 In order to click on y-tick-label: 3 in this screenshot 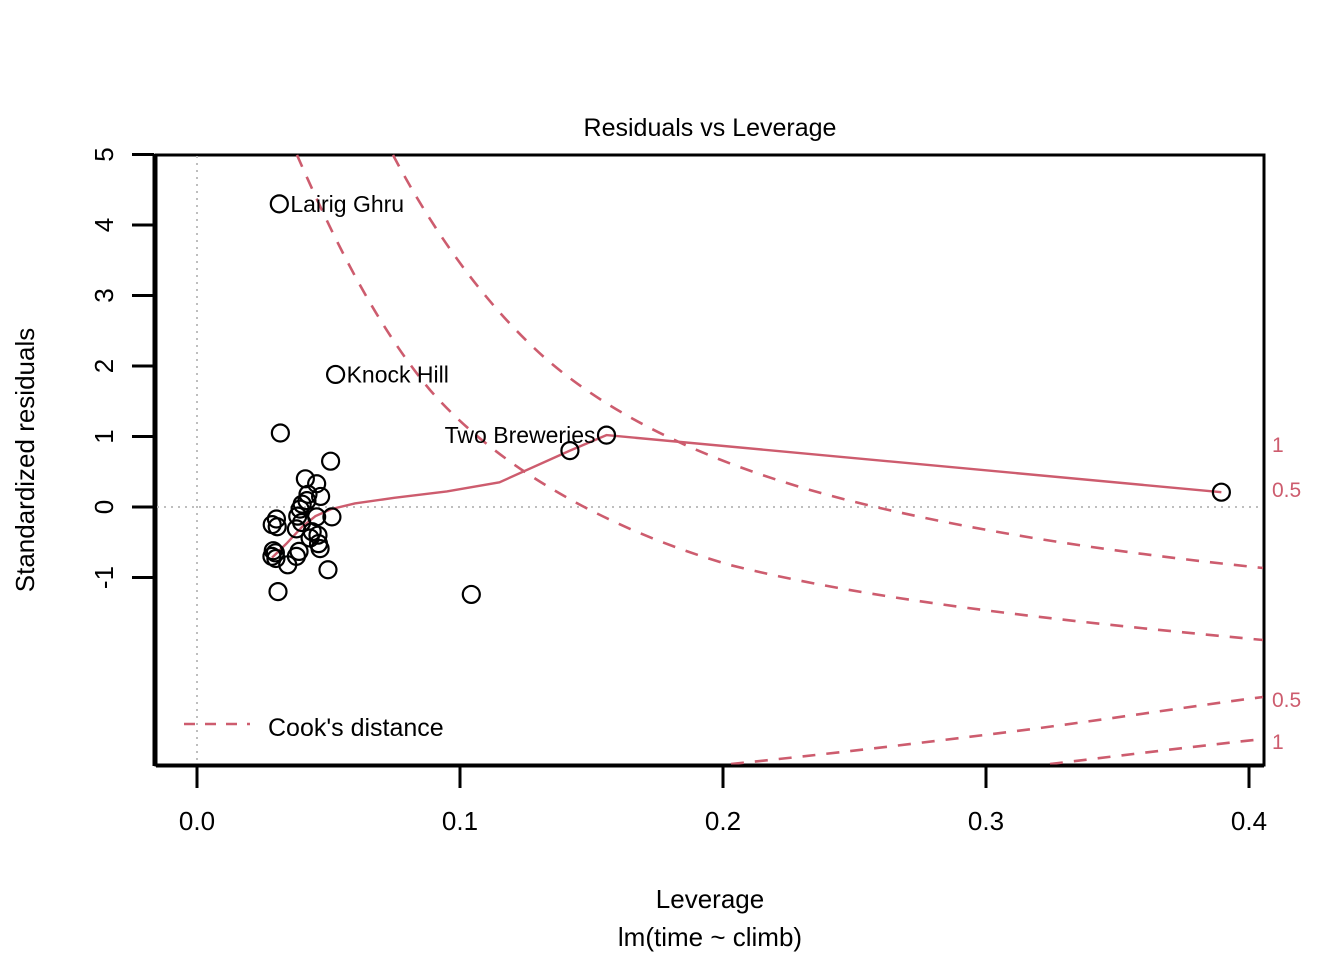, I will do `click(104, 295)`.